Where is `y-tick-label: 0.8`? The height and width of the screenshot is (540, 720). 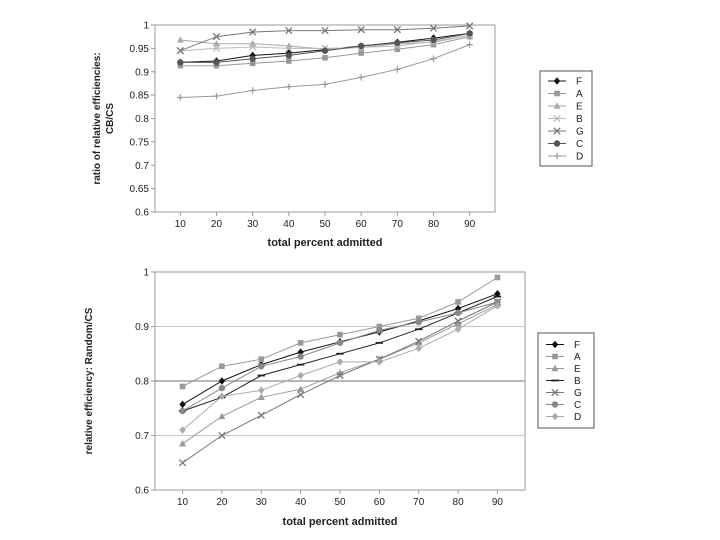
y-tick-label: 0.8 is located at coordinates (142, 119).